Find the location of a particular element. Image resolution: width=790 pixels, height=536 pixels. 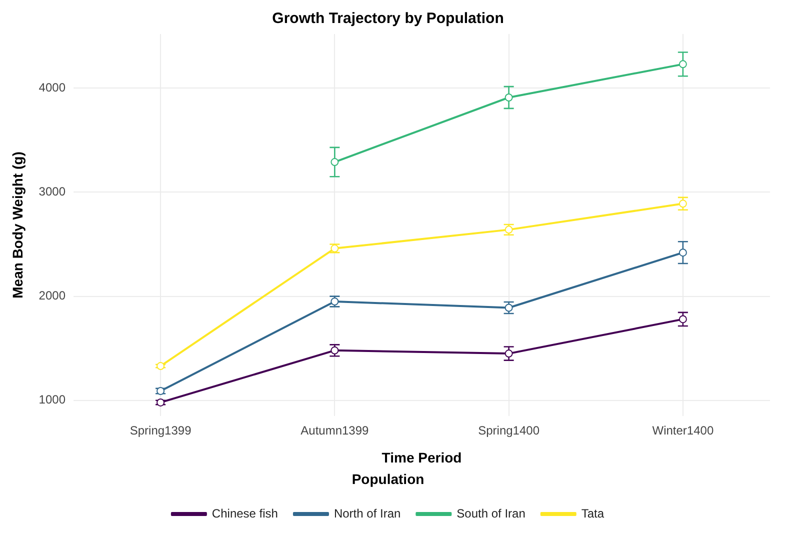

x-tick-label: Spring1400 is located at coordinates (509, 431).